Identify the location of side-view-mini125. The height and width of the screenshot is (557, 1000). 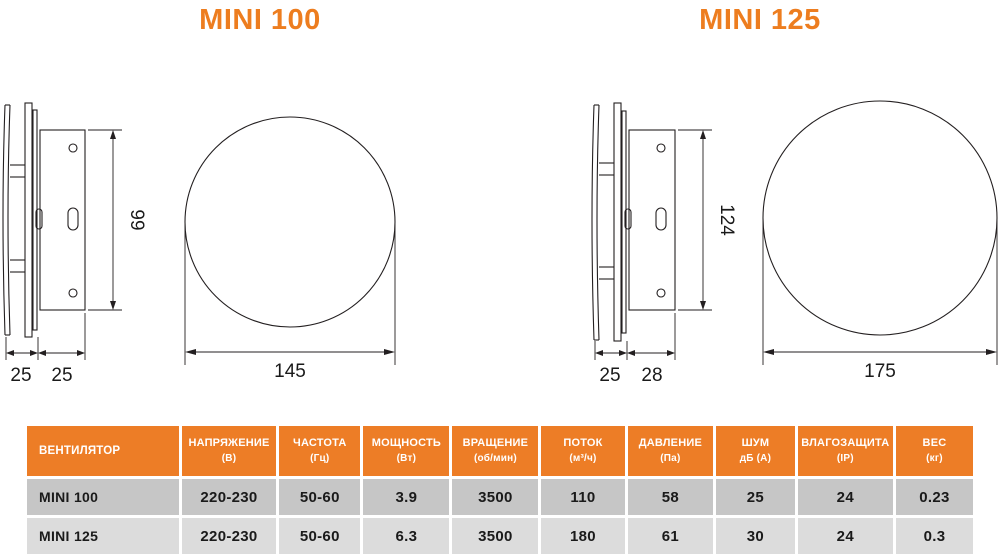
(633, 222).